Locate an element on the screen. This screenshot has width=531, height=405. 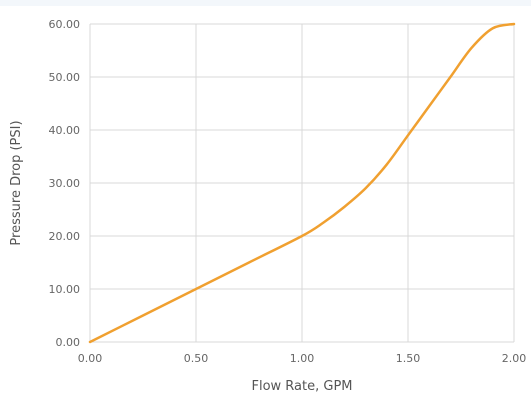
x-tick-label: 0.00 is located at coordinates (90, 358).